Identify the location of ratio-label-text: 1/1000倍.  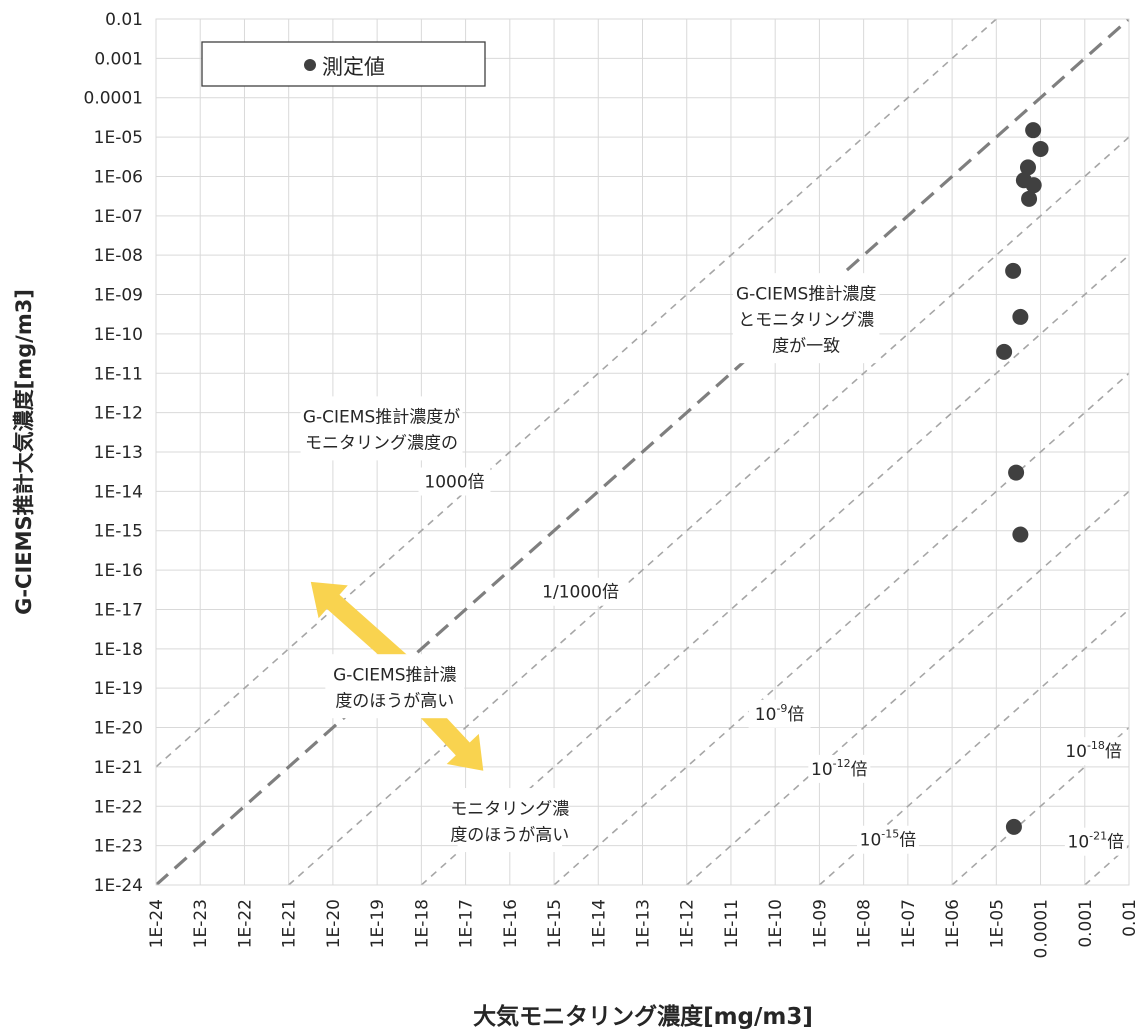
(580, 593).